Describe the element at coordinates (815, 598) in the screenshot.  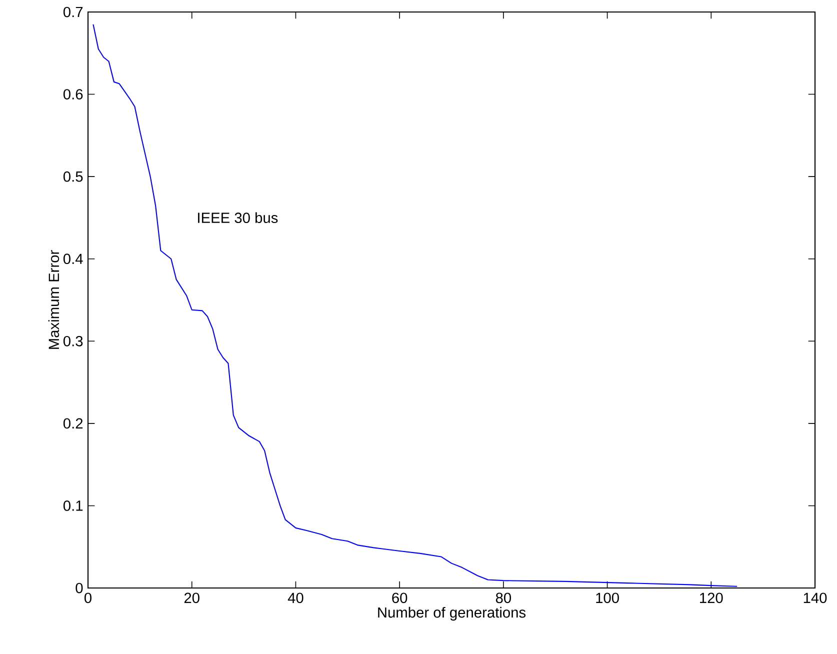
I see `x-tick-label: 140` at that location.